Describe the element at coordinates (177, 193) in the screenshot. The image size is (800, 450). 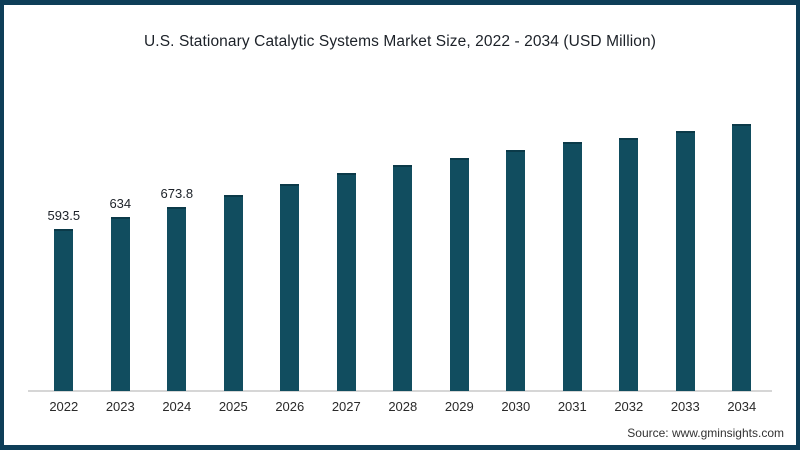
I see `value-label-2024: 673.8` at that location.